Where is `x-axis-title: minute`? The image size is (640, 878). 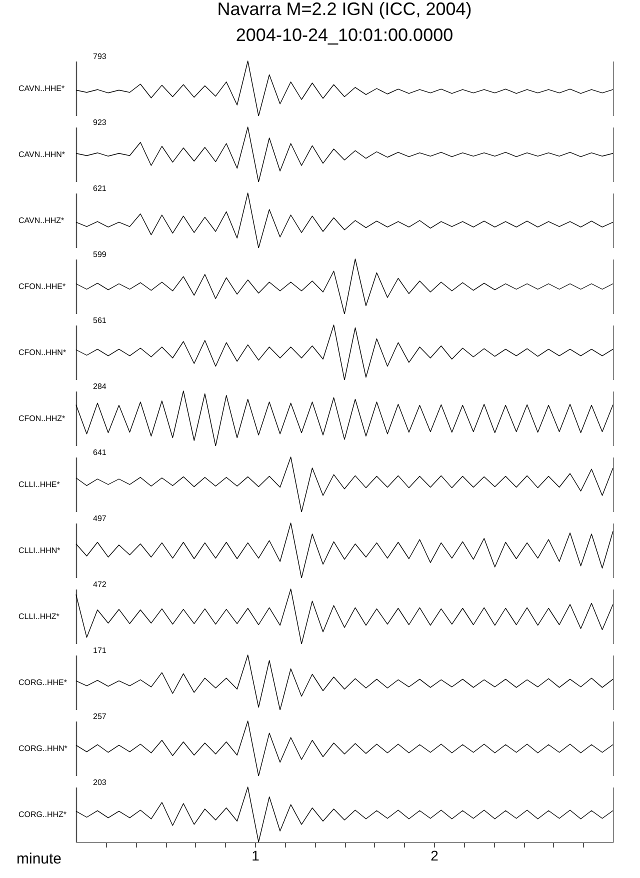
x-axis-title: minute is located at coordinates (39, 859).